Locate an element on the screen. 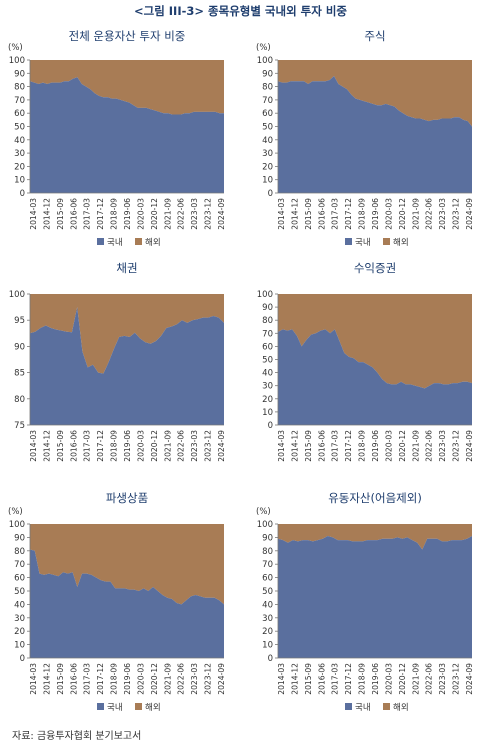 Image resolution: width=481 pixels, height=744 pixels. area-overseas is located at coordinates (127, 87).